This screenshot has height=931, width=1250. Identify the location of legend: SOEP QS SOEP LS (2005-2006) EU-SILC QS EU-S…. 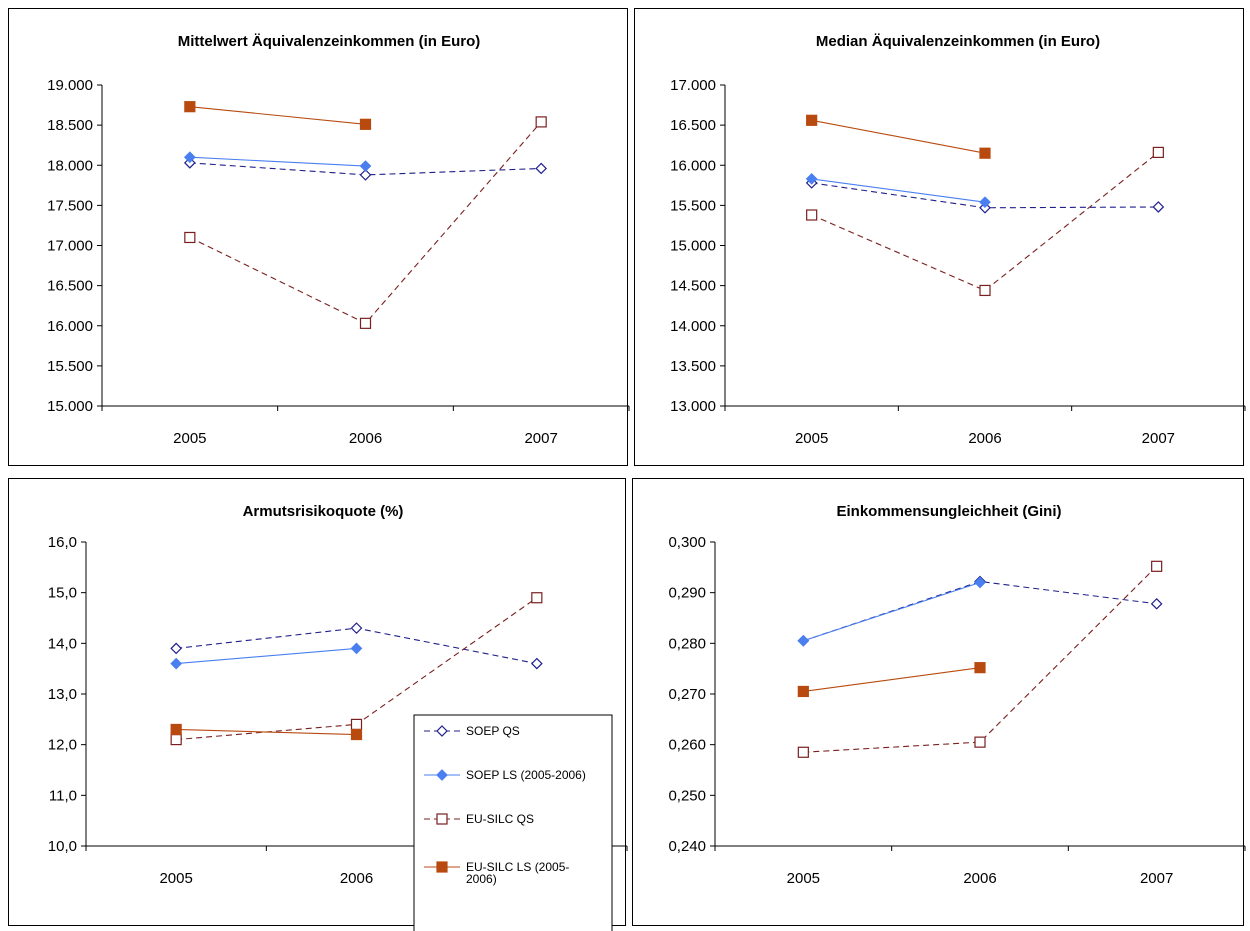
(513, 822).